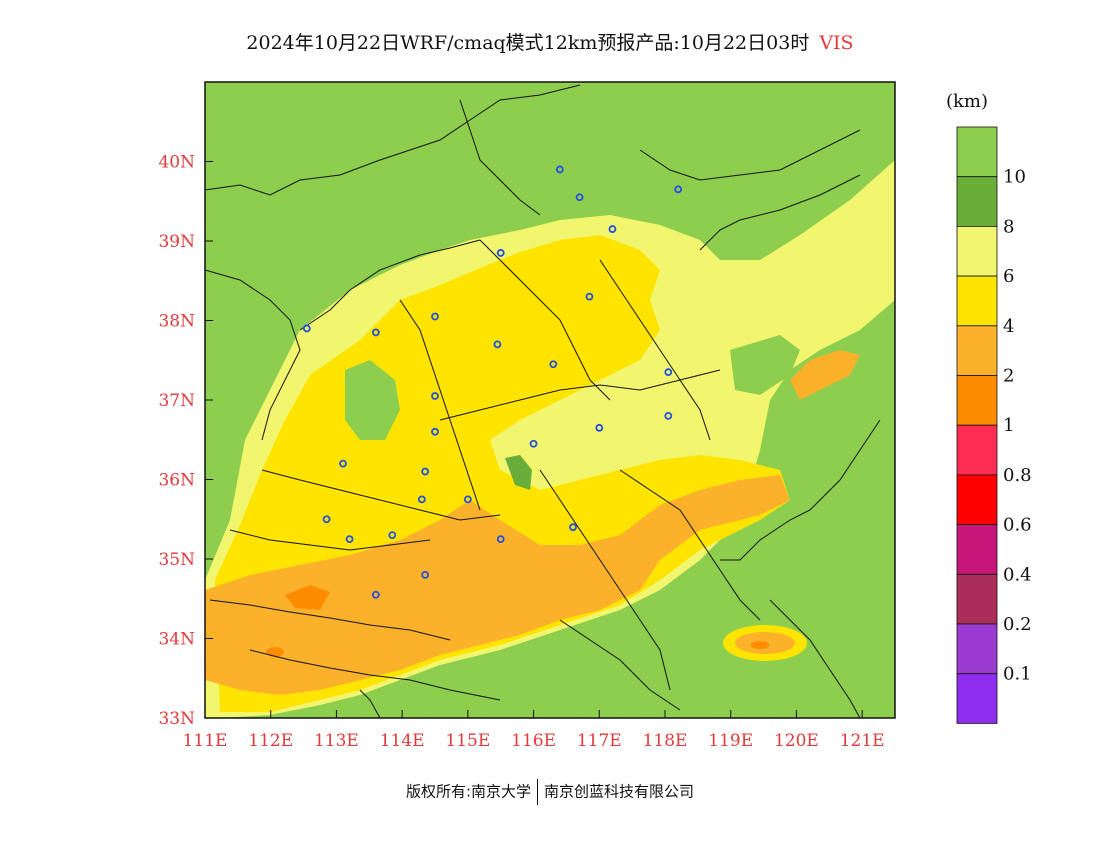  I want to click on x-tick-label: 113E, so click(336, 741).